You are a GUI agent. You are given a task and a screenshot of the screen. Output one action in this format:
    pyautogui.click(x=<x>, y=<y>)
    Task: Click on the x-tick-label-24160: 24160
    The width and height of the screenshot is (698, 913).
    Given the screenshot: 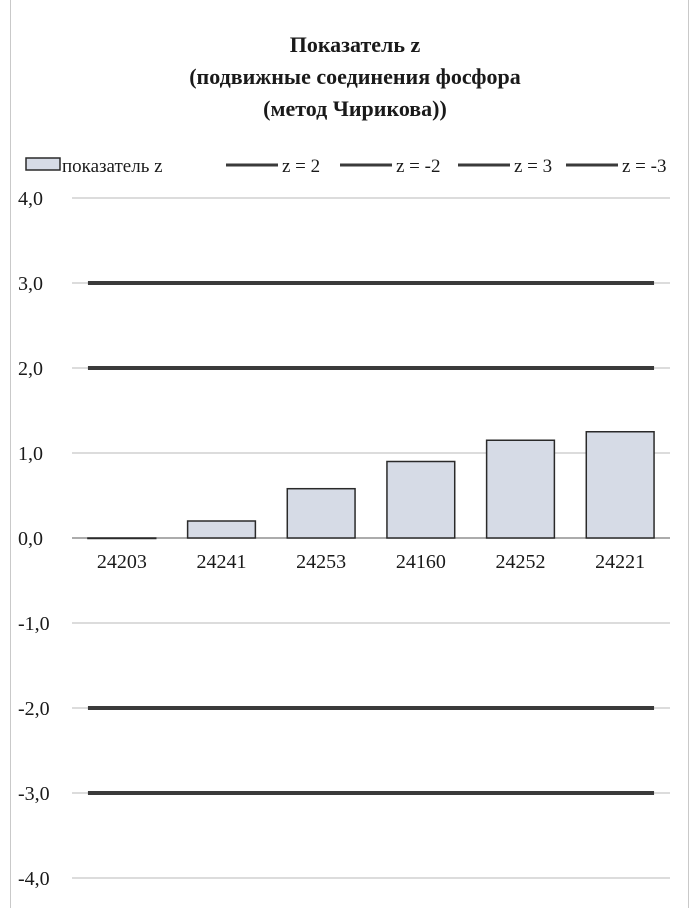 What is the action you would take?
    pyautogui.click(x=421, y=562)
    